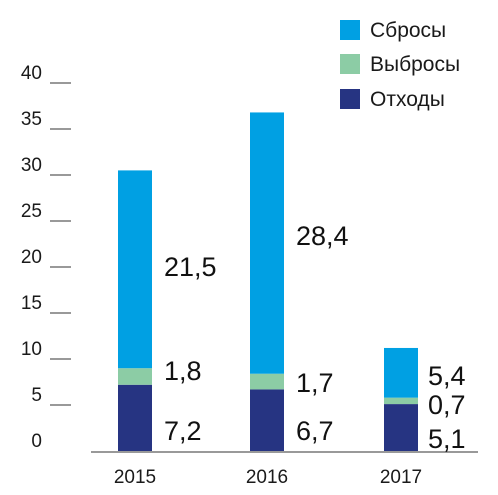  What do you see at coordinates (267, 477) in the screenshot?
I see `x-tick-label: 2016` at bounding box center [267, 477].